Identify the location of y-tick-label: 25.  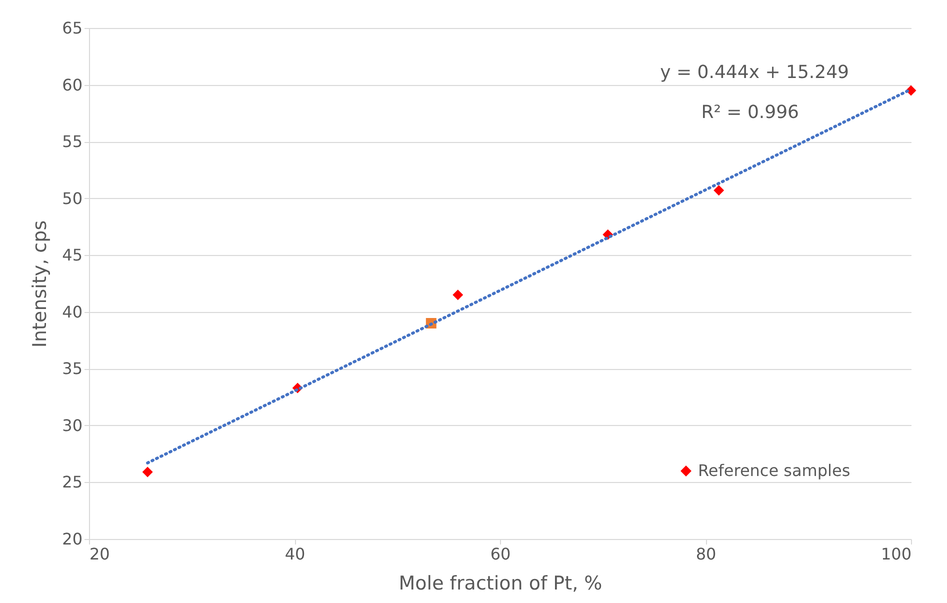
(72, 482).